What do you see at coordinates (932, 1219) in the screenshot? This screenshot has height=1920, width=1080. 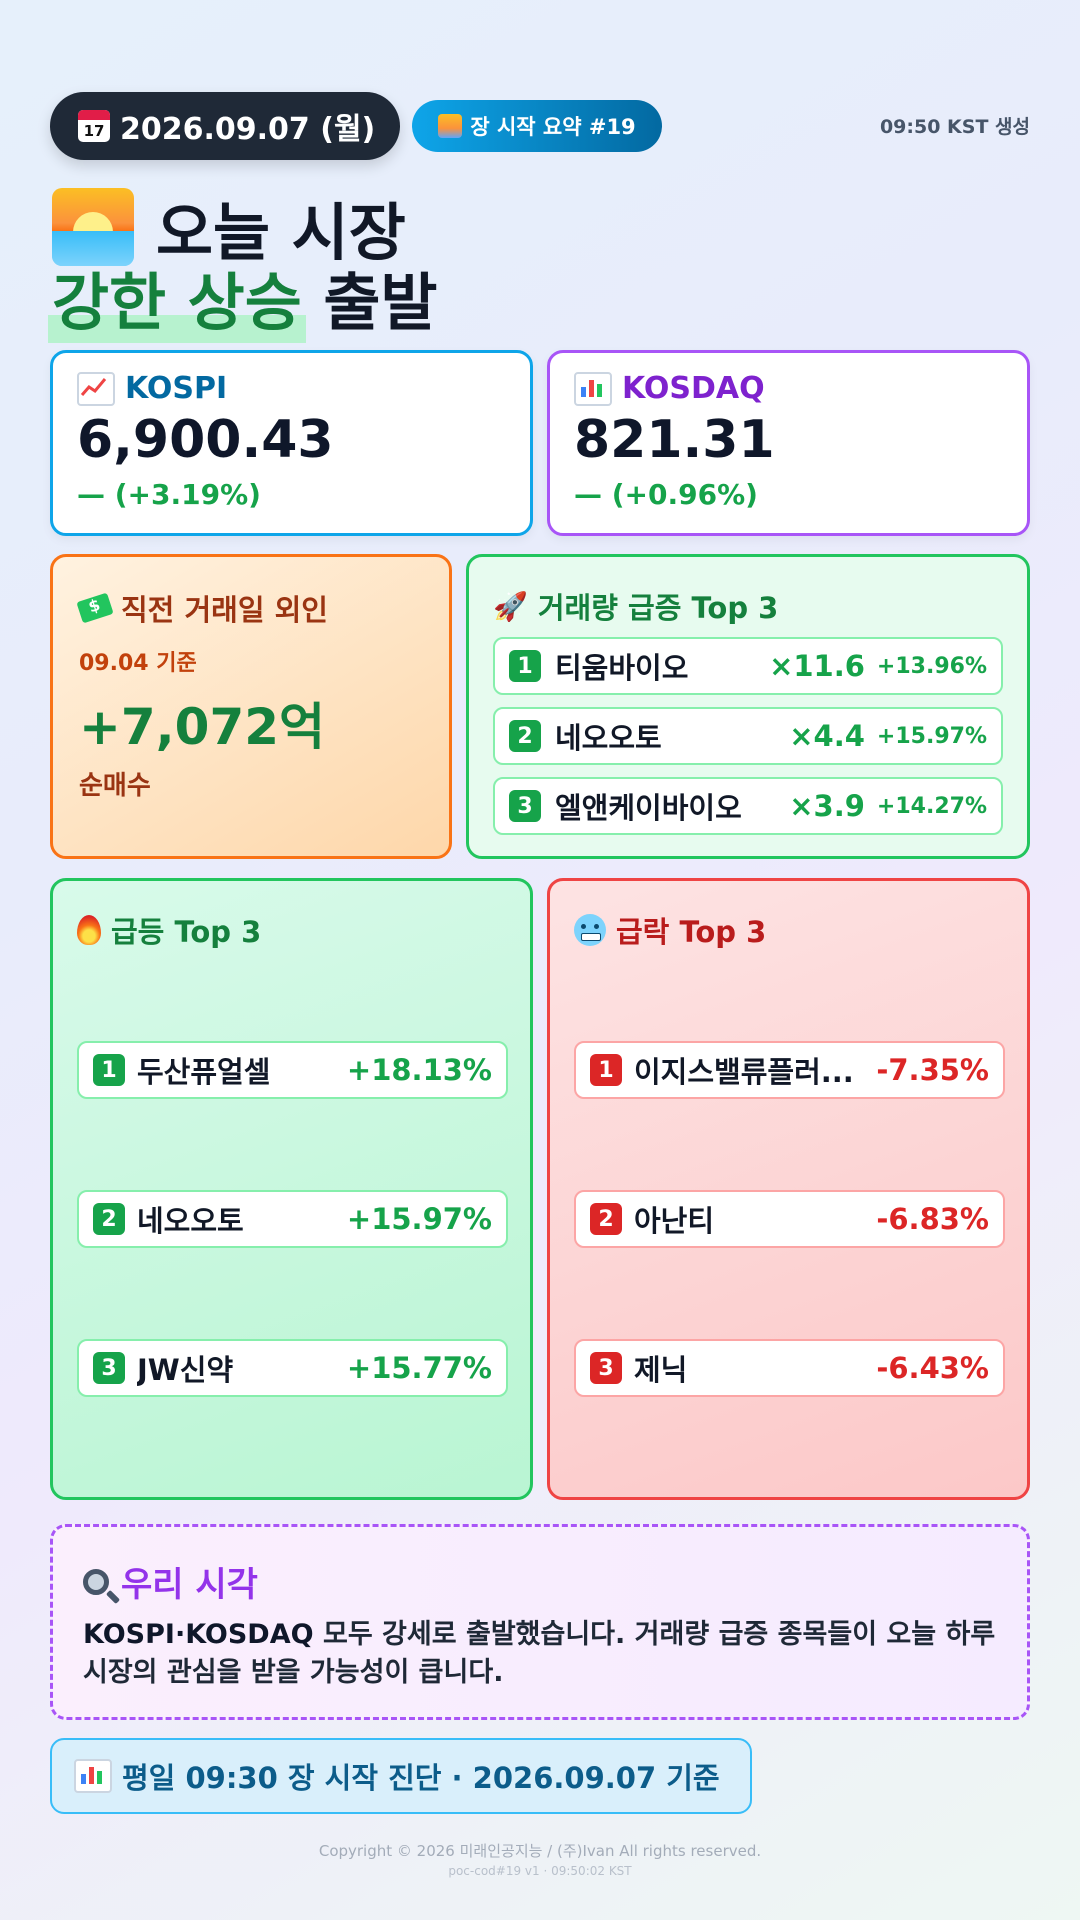 I see `change-pct: -6.83%` at bounding box center [932, 1219].